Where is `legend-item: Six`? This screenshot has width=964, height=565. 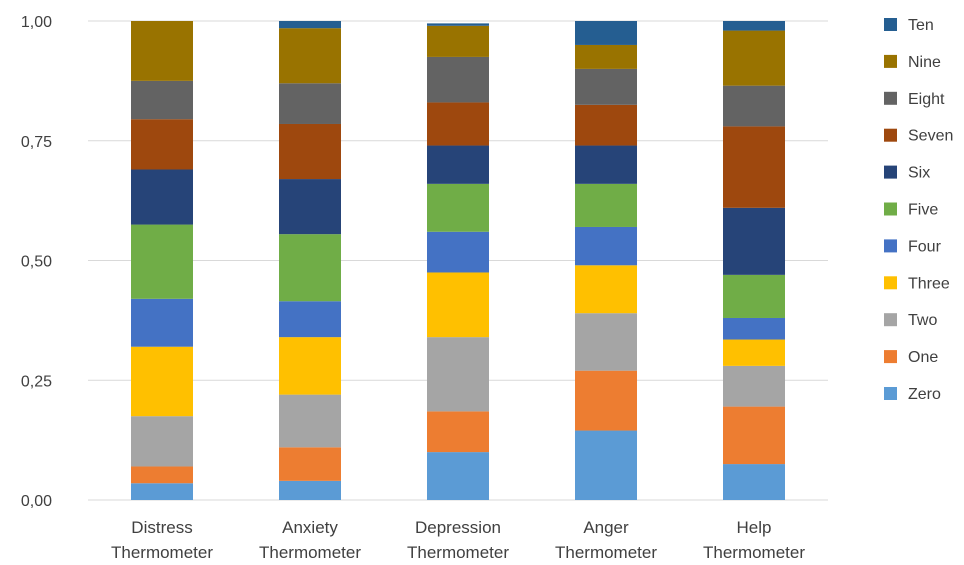 legend-item: Six is located at coordinates (907, 173).